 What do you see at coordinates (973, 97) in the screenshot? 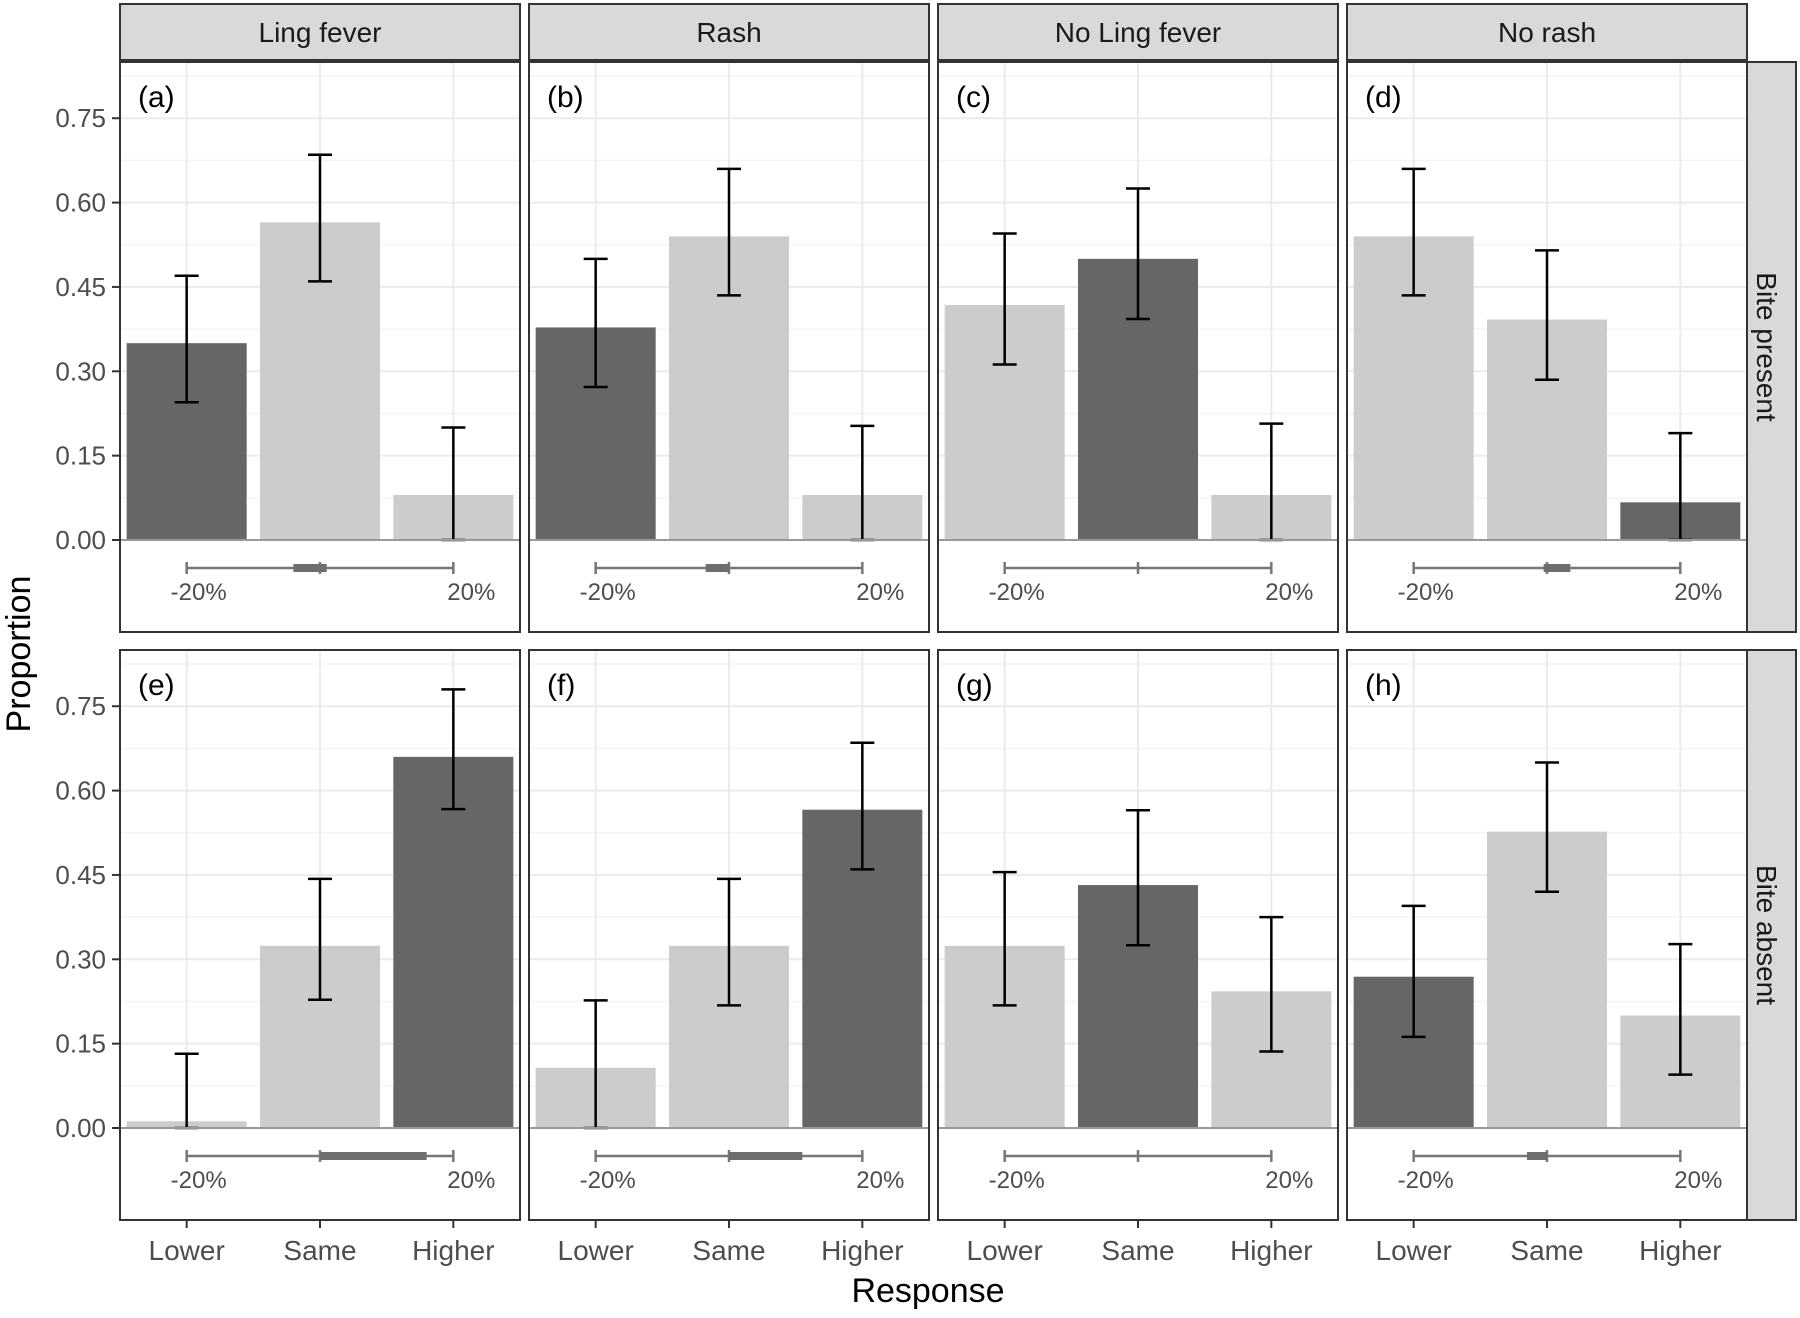
I see `panel-label: (c)` at bounding box center [973, 97].